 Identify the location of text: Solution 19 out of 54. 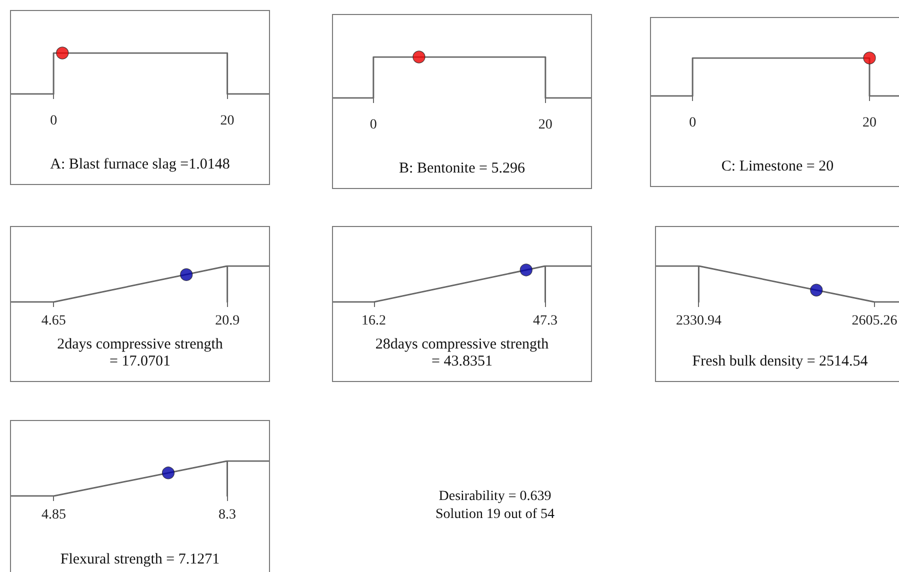
(495, 515).